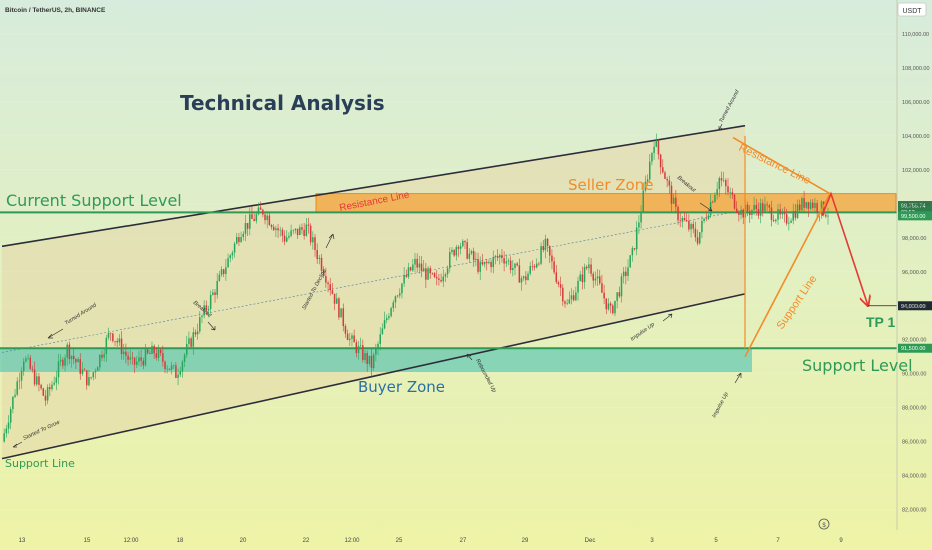 The image size is (932, 550). I want to click on x-tick-label: 22, so click(306, 541).